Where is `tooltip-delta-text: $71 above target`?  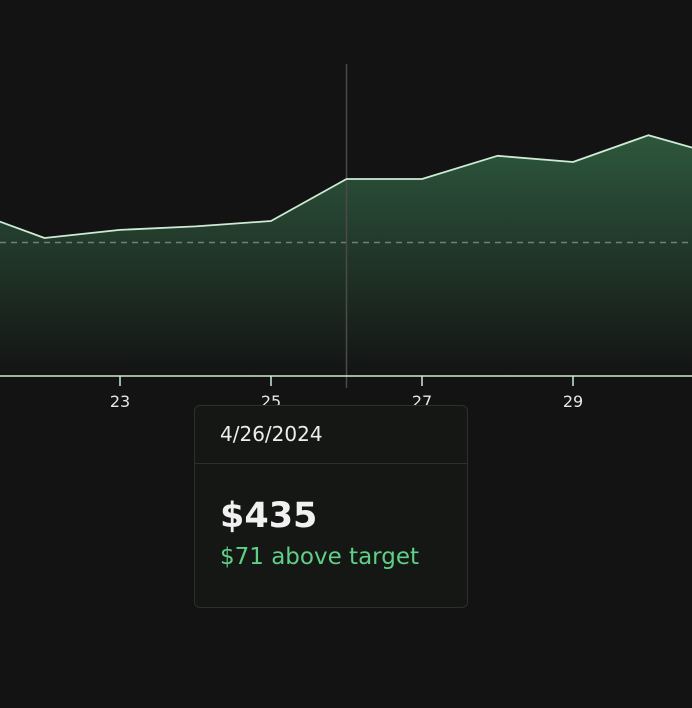 tooltip-delta-text: $71 above target is located at coordinates (319, 557).